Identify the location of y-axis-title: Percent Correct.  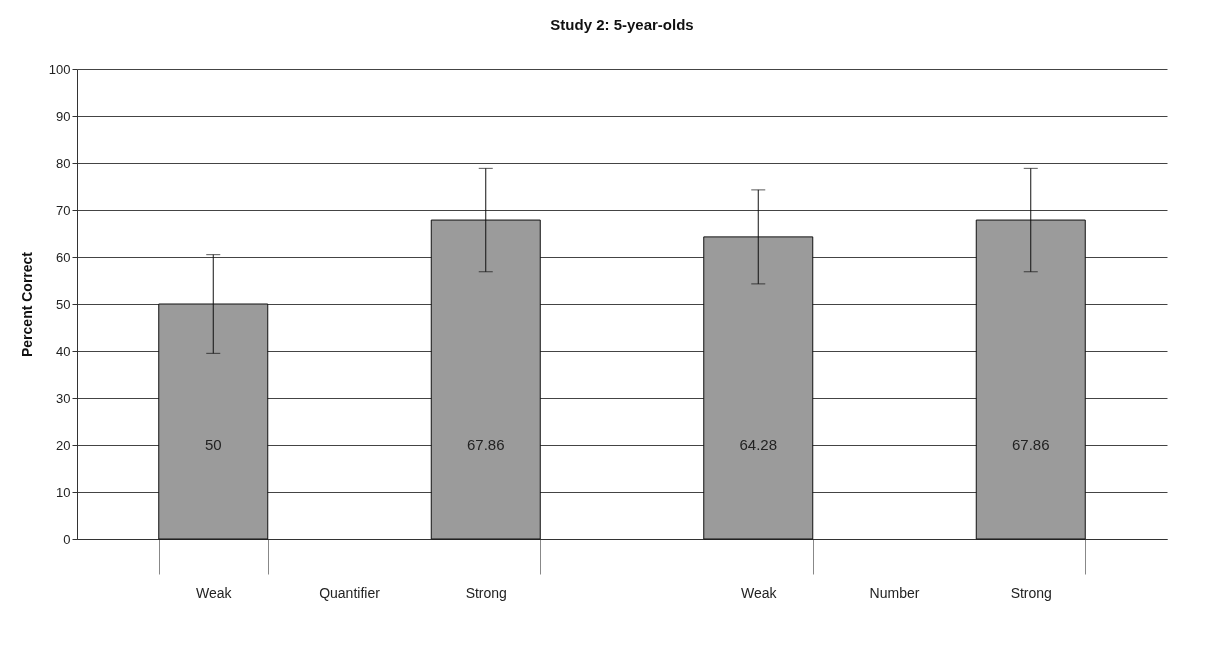
(26, 304).